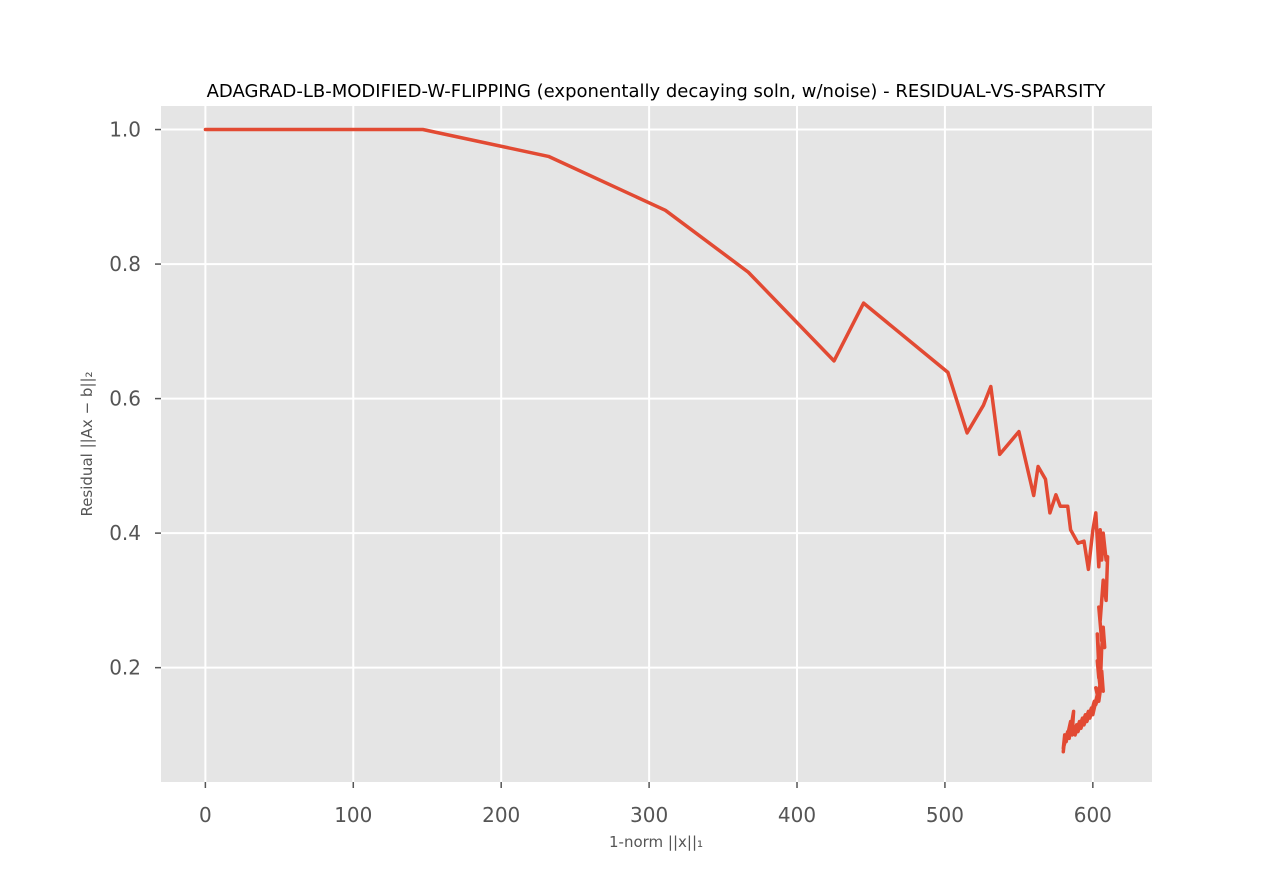  Describe the element at coordinates (353, 815) in the screenshot. I see `x-tick-label: 100` at that location.